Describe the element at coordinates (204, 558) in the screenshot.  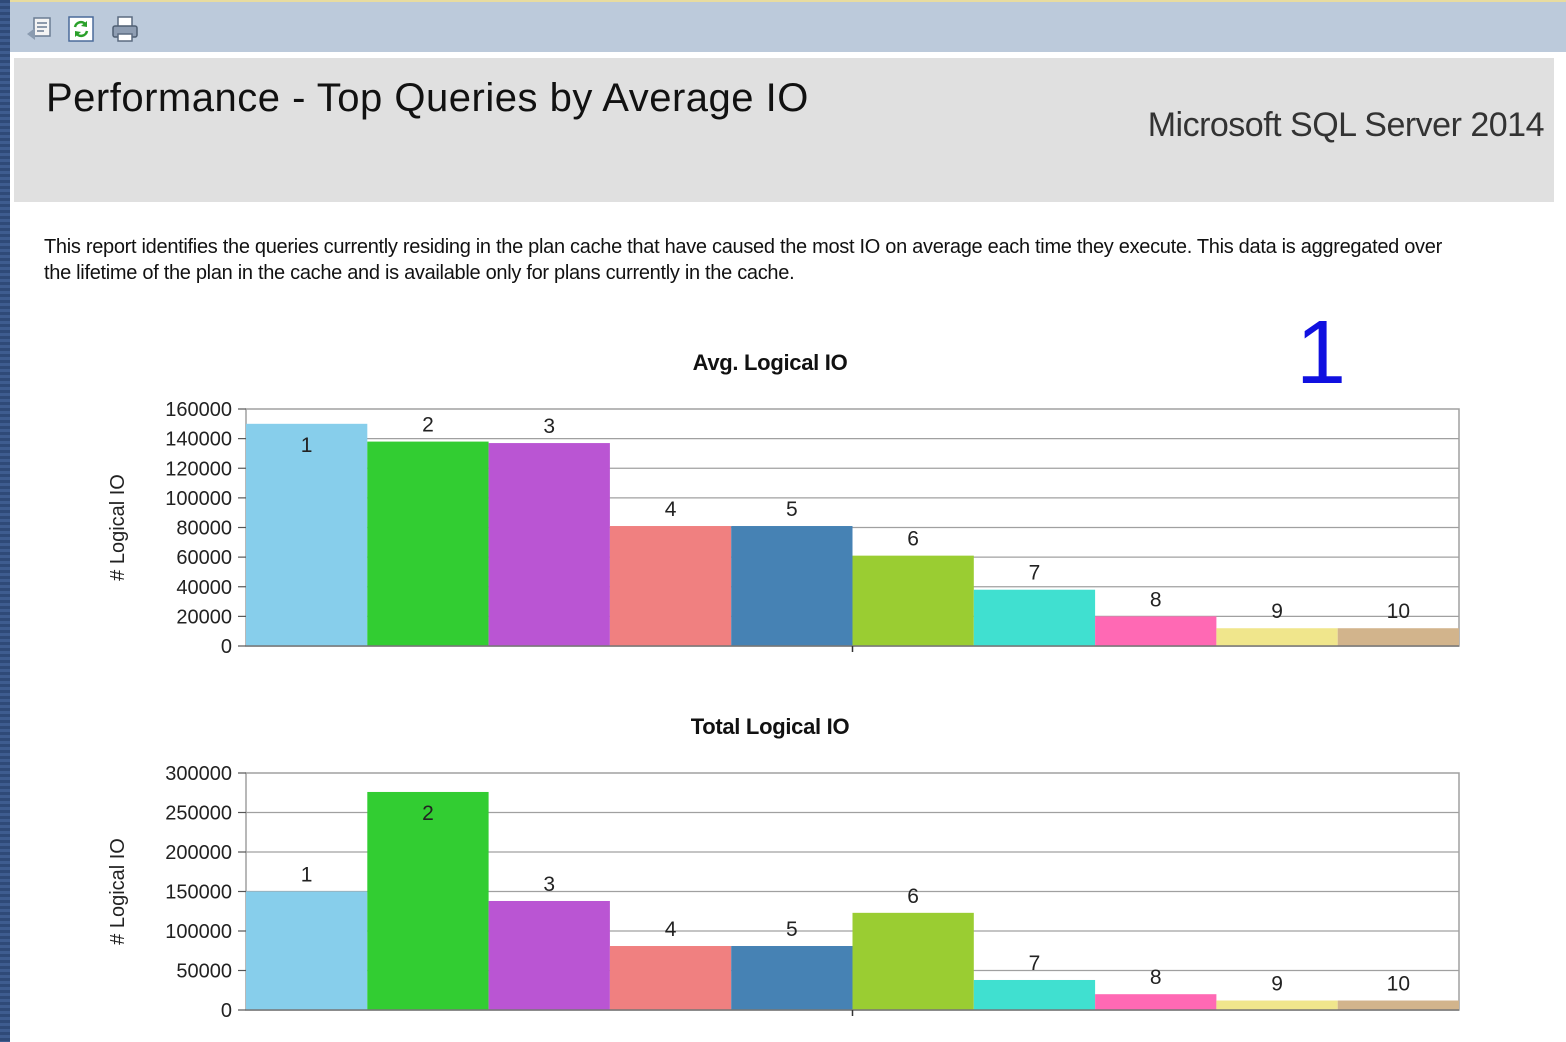
I see `y-tick-label: 60000` at that location.